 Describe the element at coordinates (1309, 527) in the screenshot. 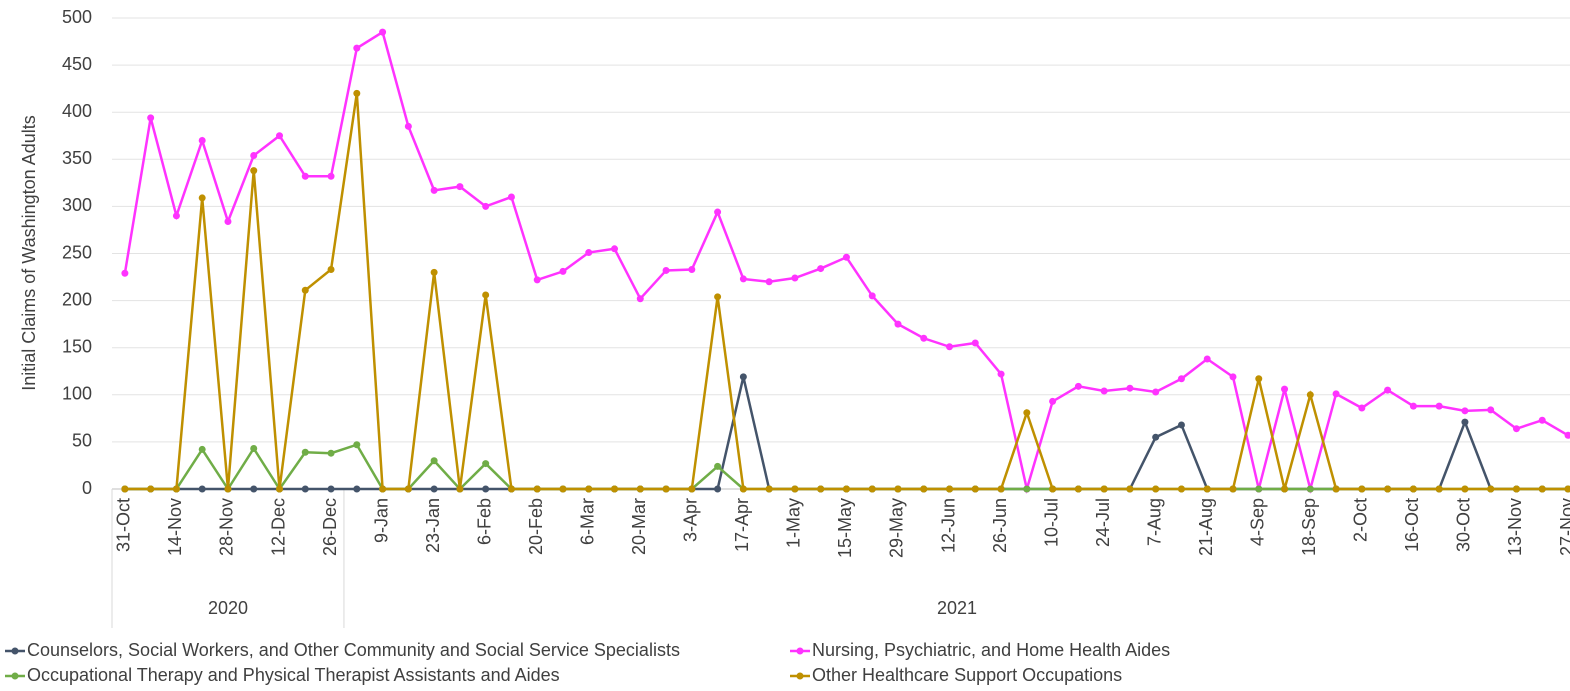

I see `x-tick-label: 18-Sep` at that location.